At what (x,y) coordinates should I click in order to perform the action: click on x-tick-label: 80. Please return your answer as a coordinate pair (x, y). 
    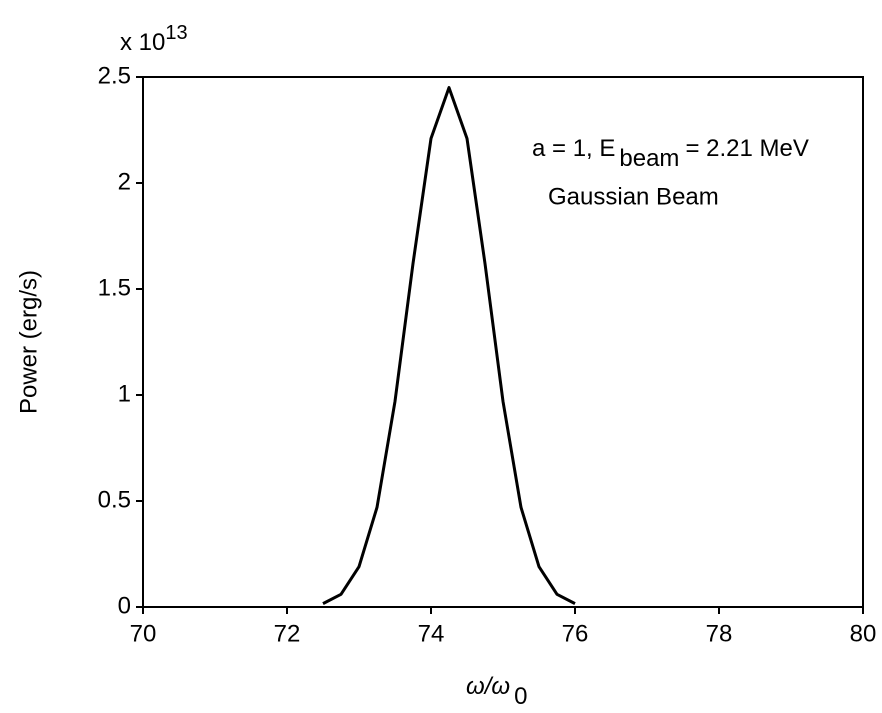
    Looking at the image, I should click on (863, 633).